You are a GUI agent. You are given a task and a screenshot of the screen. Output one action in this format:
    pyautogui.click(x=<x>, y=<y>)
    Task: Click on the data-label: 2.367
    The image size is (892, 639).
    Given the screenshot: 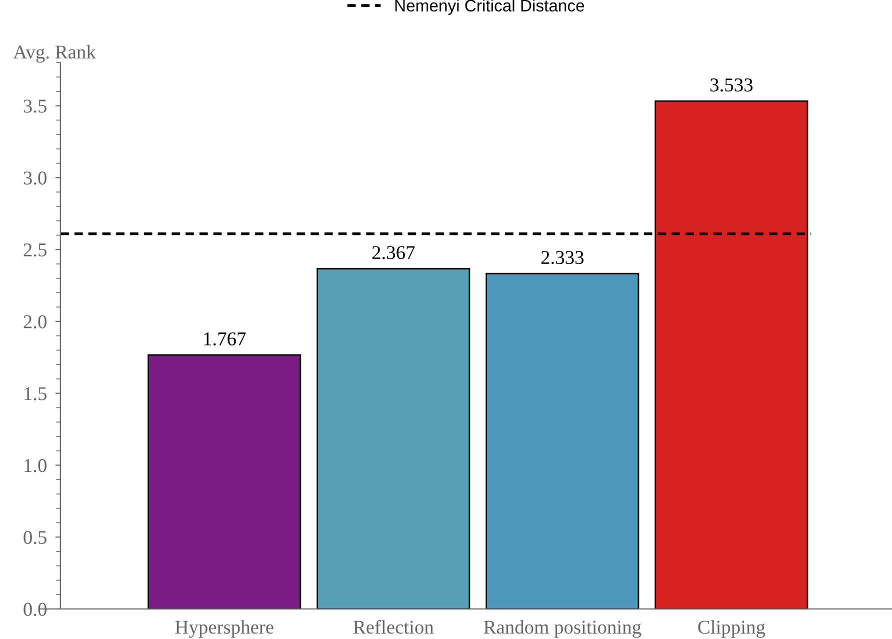 What is the action you would take?
    pyautogui.click(x=393, y=253)
    